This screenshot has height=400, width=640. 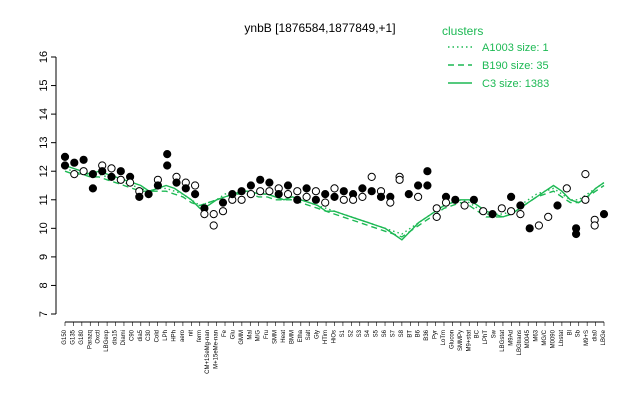 What do you see at coordinates (385, 333) in the screenshot?
I see `x-tick-label: S6` at bounding box center [385, 333].